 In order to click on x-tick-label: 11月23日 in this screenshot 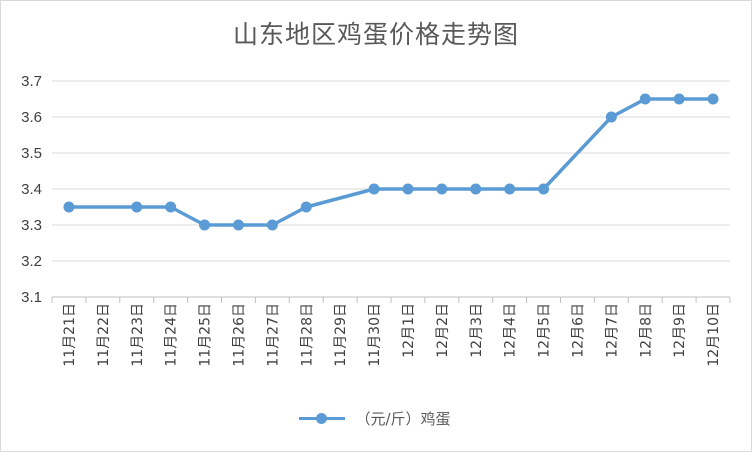, I will do `click(138, 335)`.